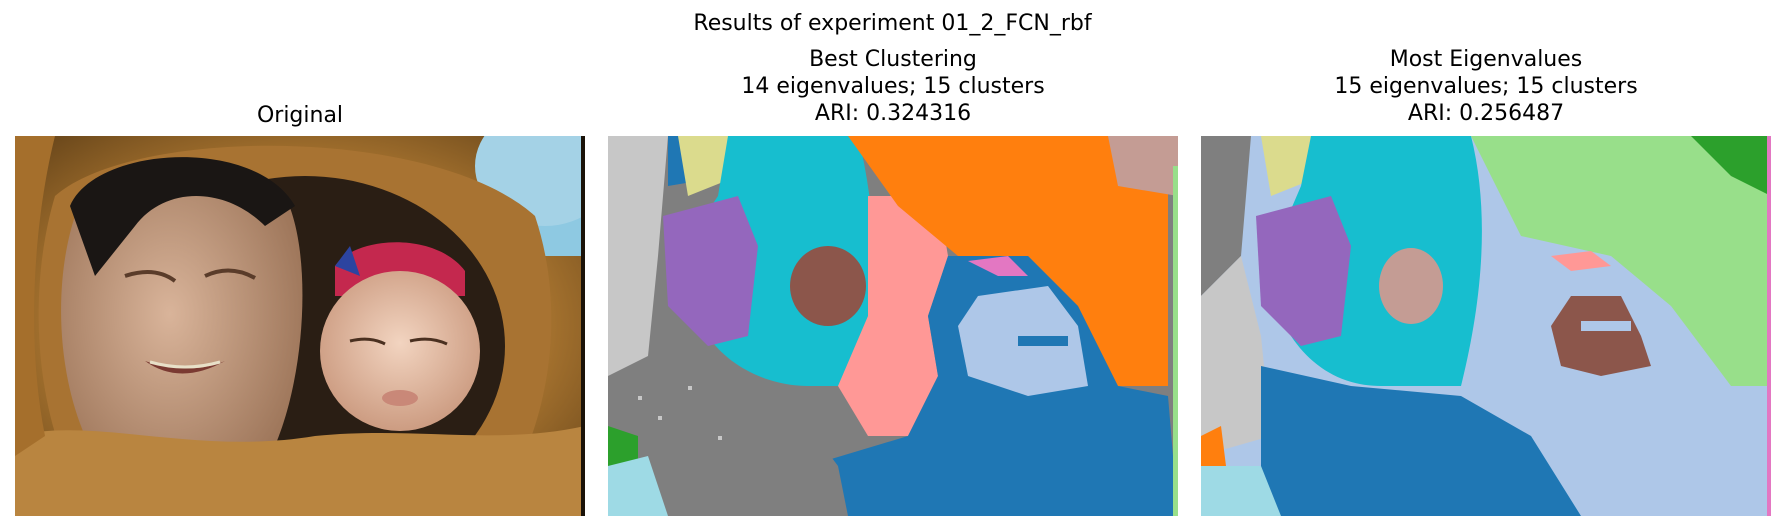 Image resolution: width=1785 pixels, height=532 pixels. Describe the element at coordinates (893, 86) in the screenshot. I see `panel-title-best-line2: 14 eigenvalues; 15 clusters` at that location.